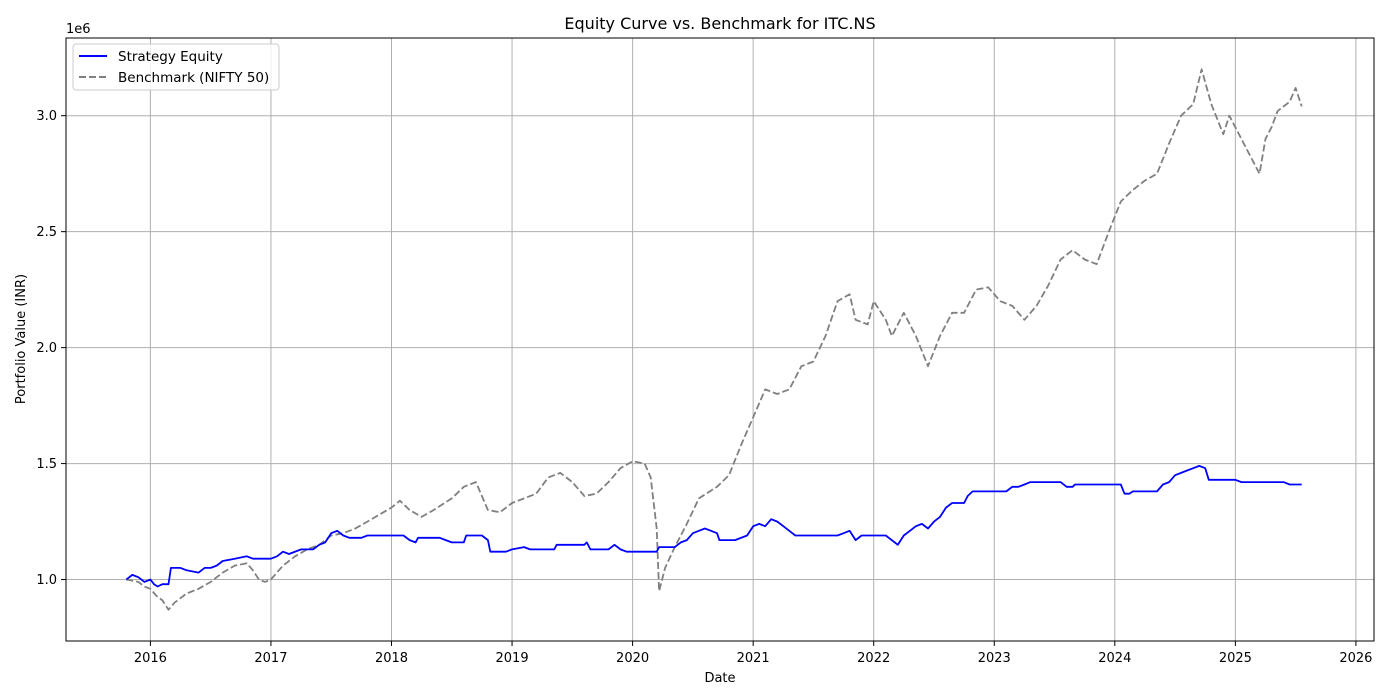 This screenshot has width=1400, height=700. What do you see at coordinates (713, 526) in the screenshot?
I see `series-line-strategy-equity` at bounding box center [713, 526].